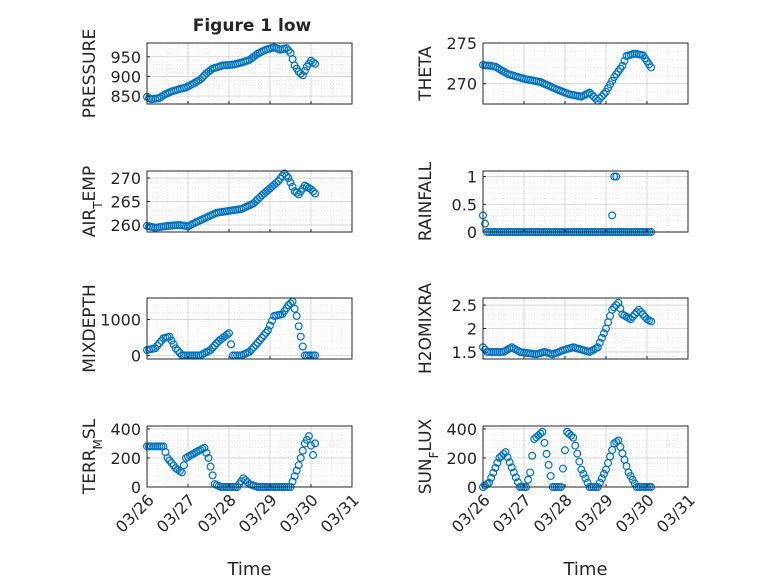 This screenshot has width=778, height=583. I want to click on figure-title: Figure 1 low, so click(252, 26).